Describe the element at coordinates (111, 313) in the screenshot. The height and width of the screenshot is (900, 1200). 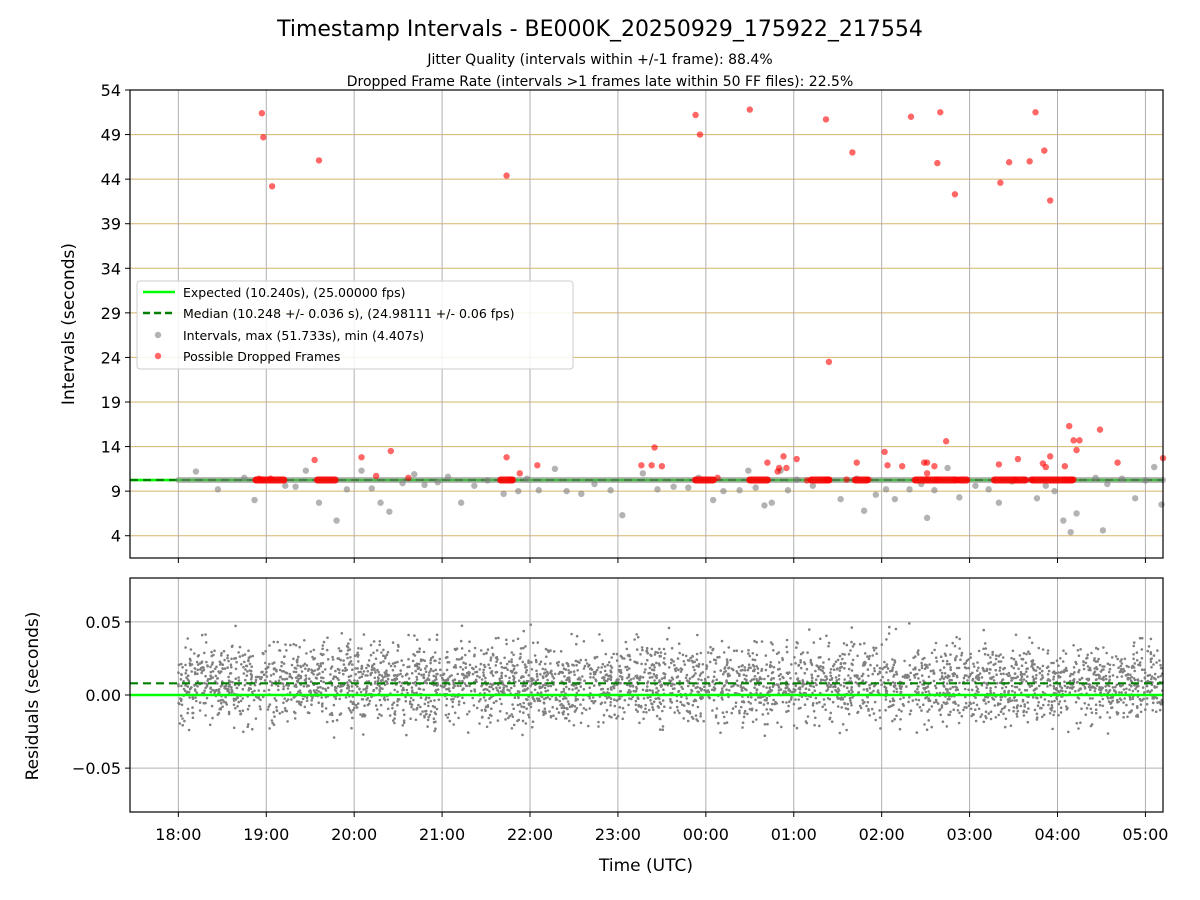
I see `y-tick-label: 29` at that location.